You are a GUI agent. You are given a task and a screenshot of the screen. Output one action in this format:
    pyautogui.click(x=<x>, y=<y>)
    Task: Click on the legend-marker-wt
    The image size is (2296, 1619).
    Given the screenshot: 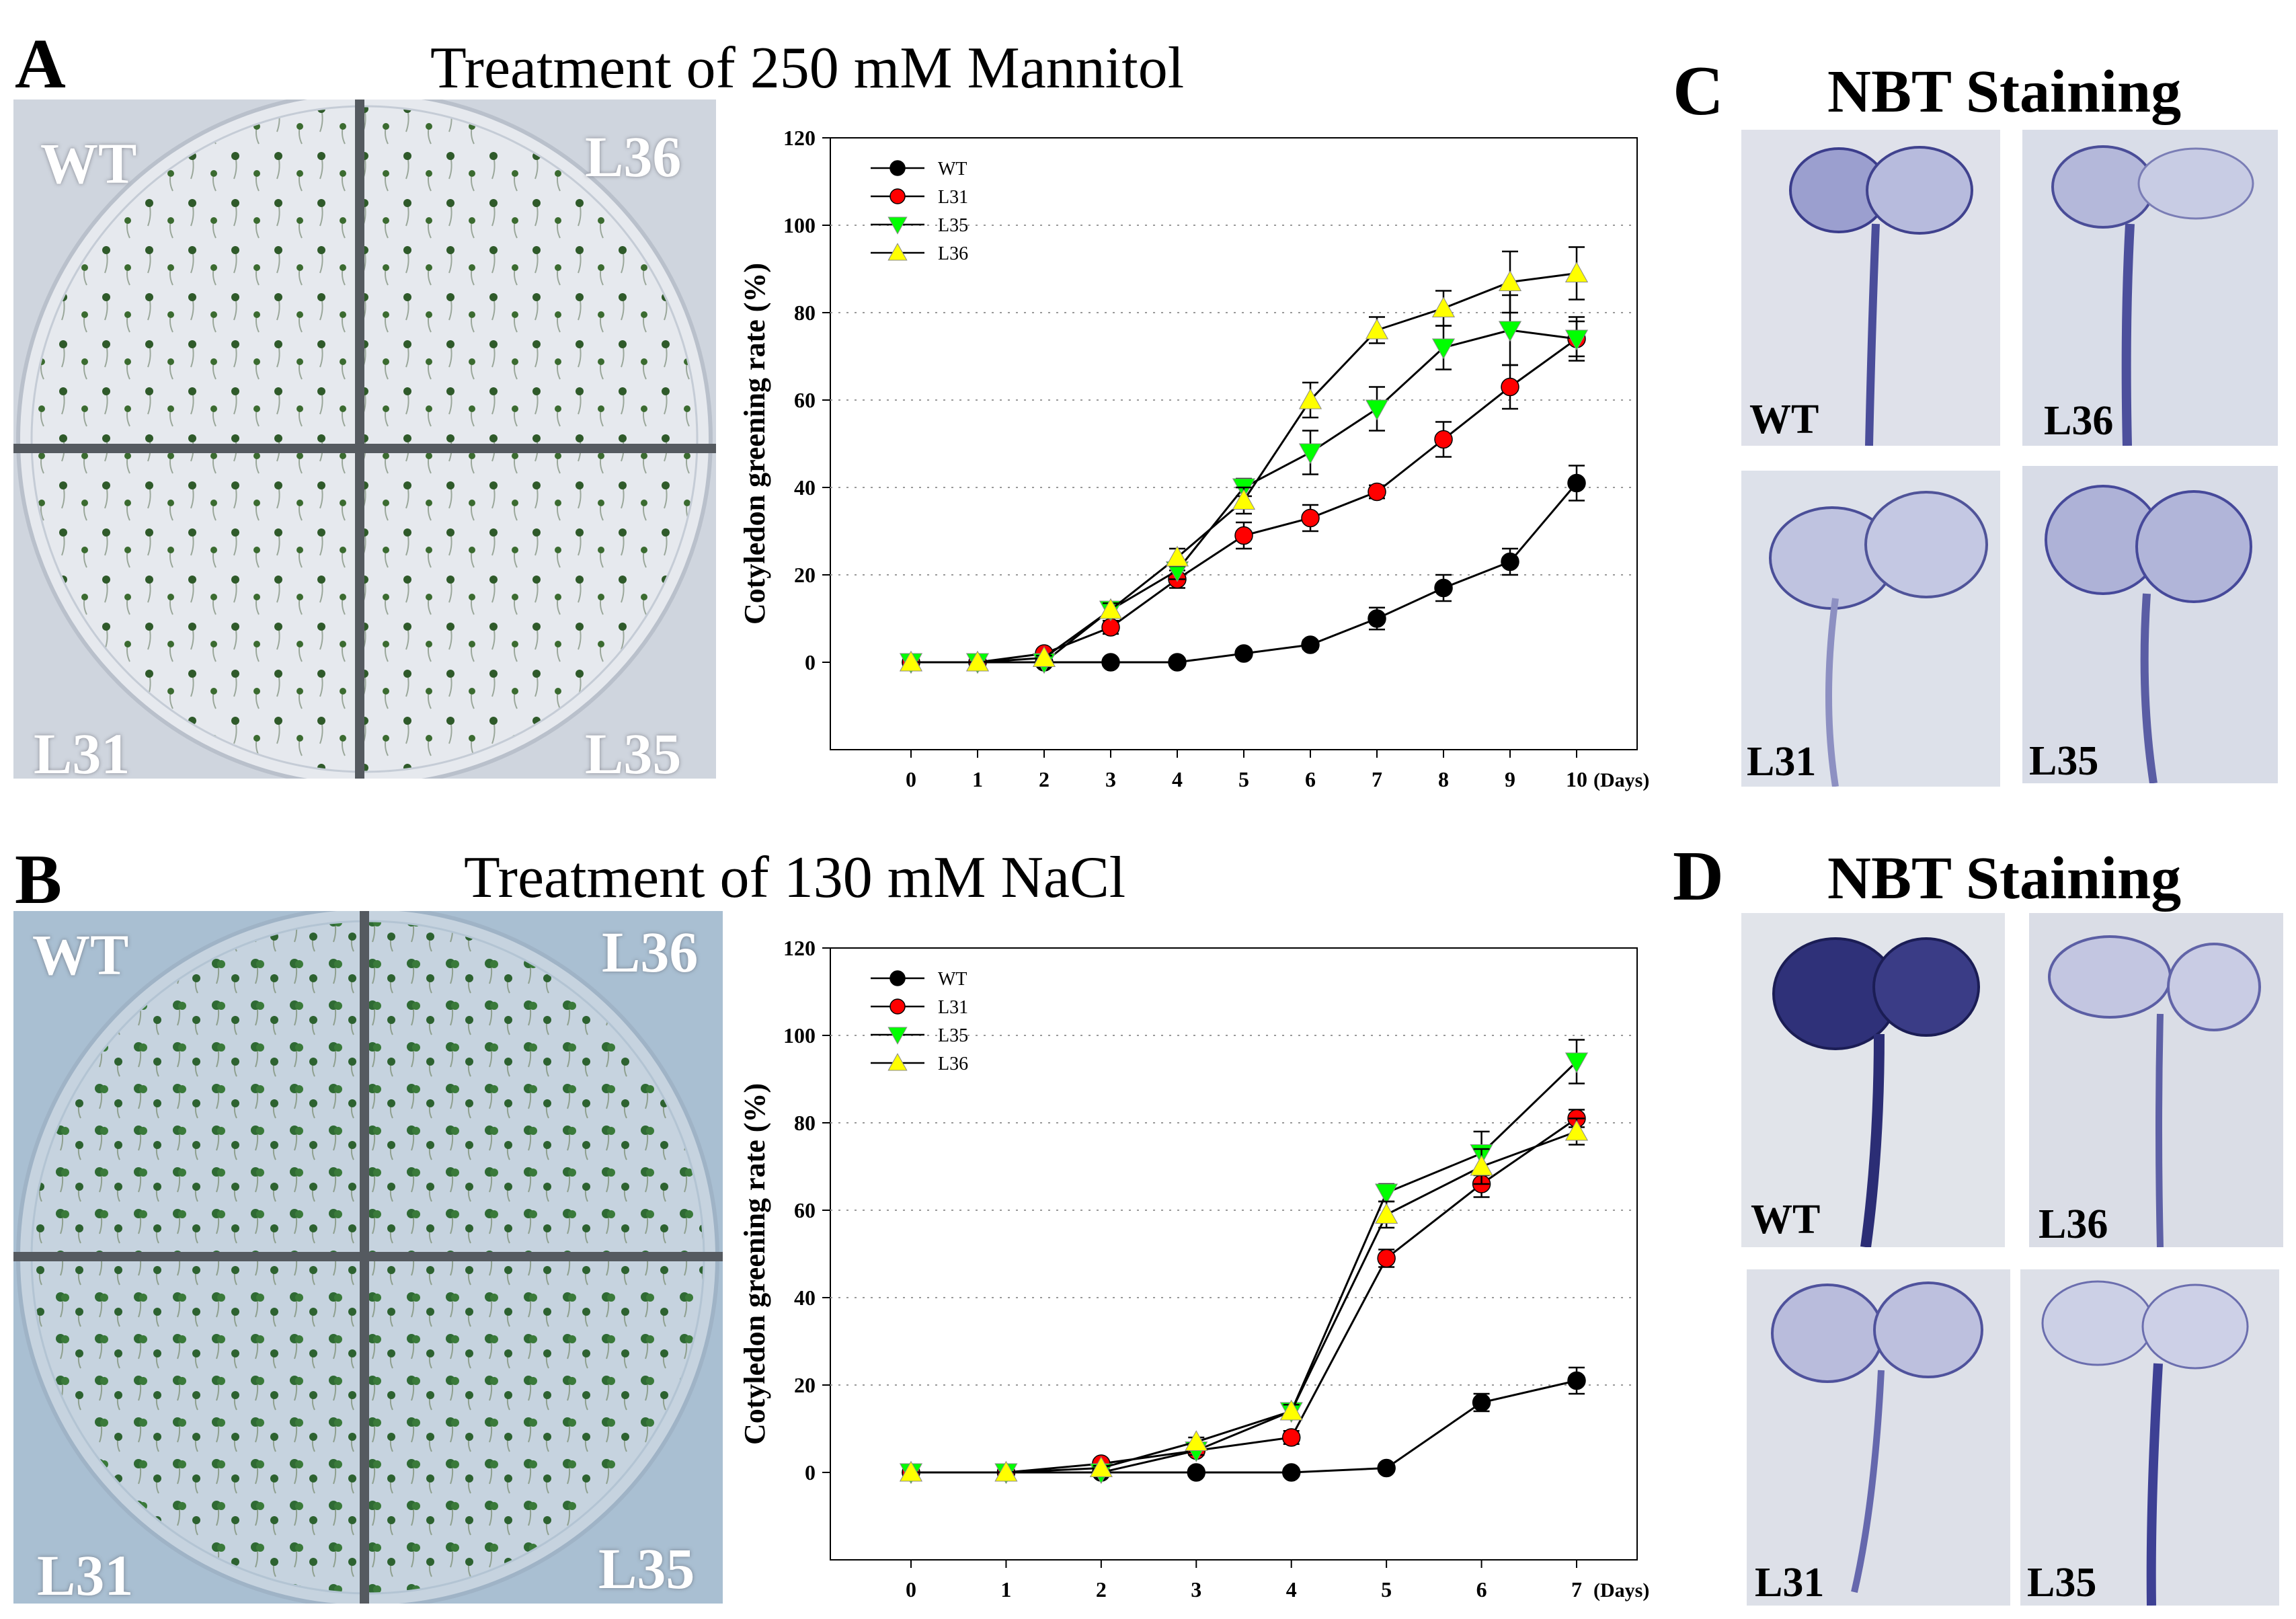 What is the action you would take?
    pyautogui.click(x=897, y=168)
    